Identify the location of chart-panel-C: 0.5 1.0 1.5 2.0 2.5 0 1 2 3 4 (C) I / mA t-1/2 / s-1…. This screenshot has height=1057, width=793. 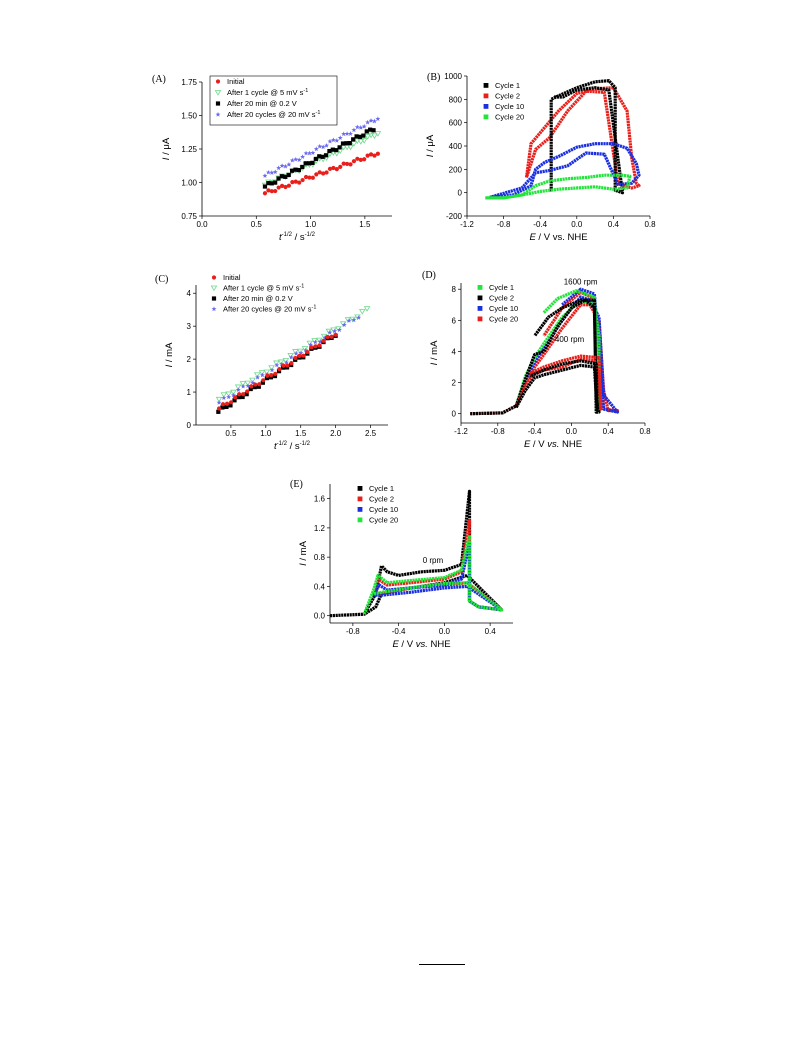
(271, 362).